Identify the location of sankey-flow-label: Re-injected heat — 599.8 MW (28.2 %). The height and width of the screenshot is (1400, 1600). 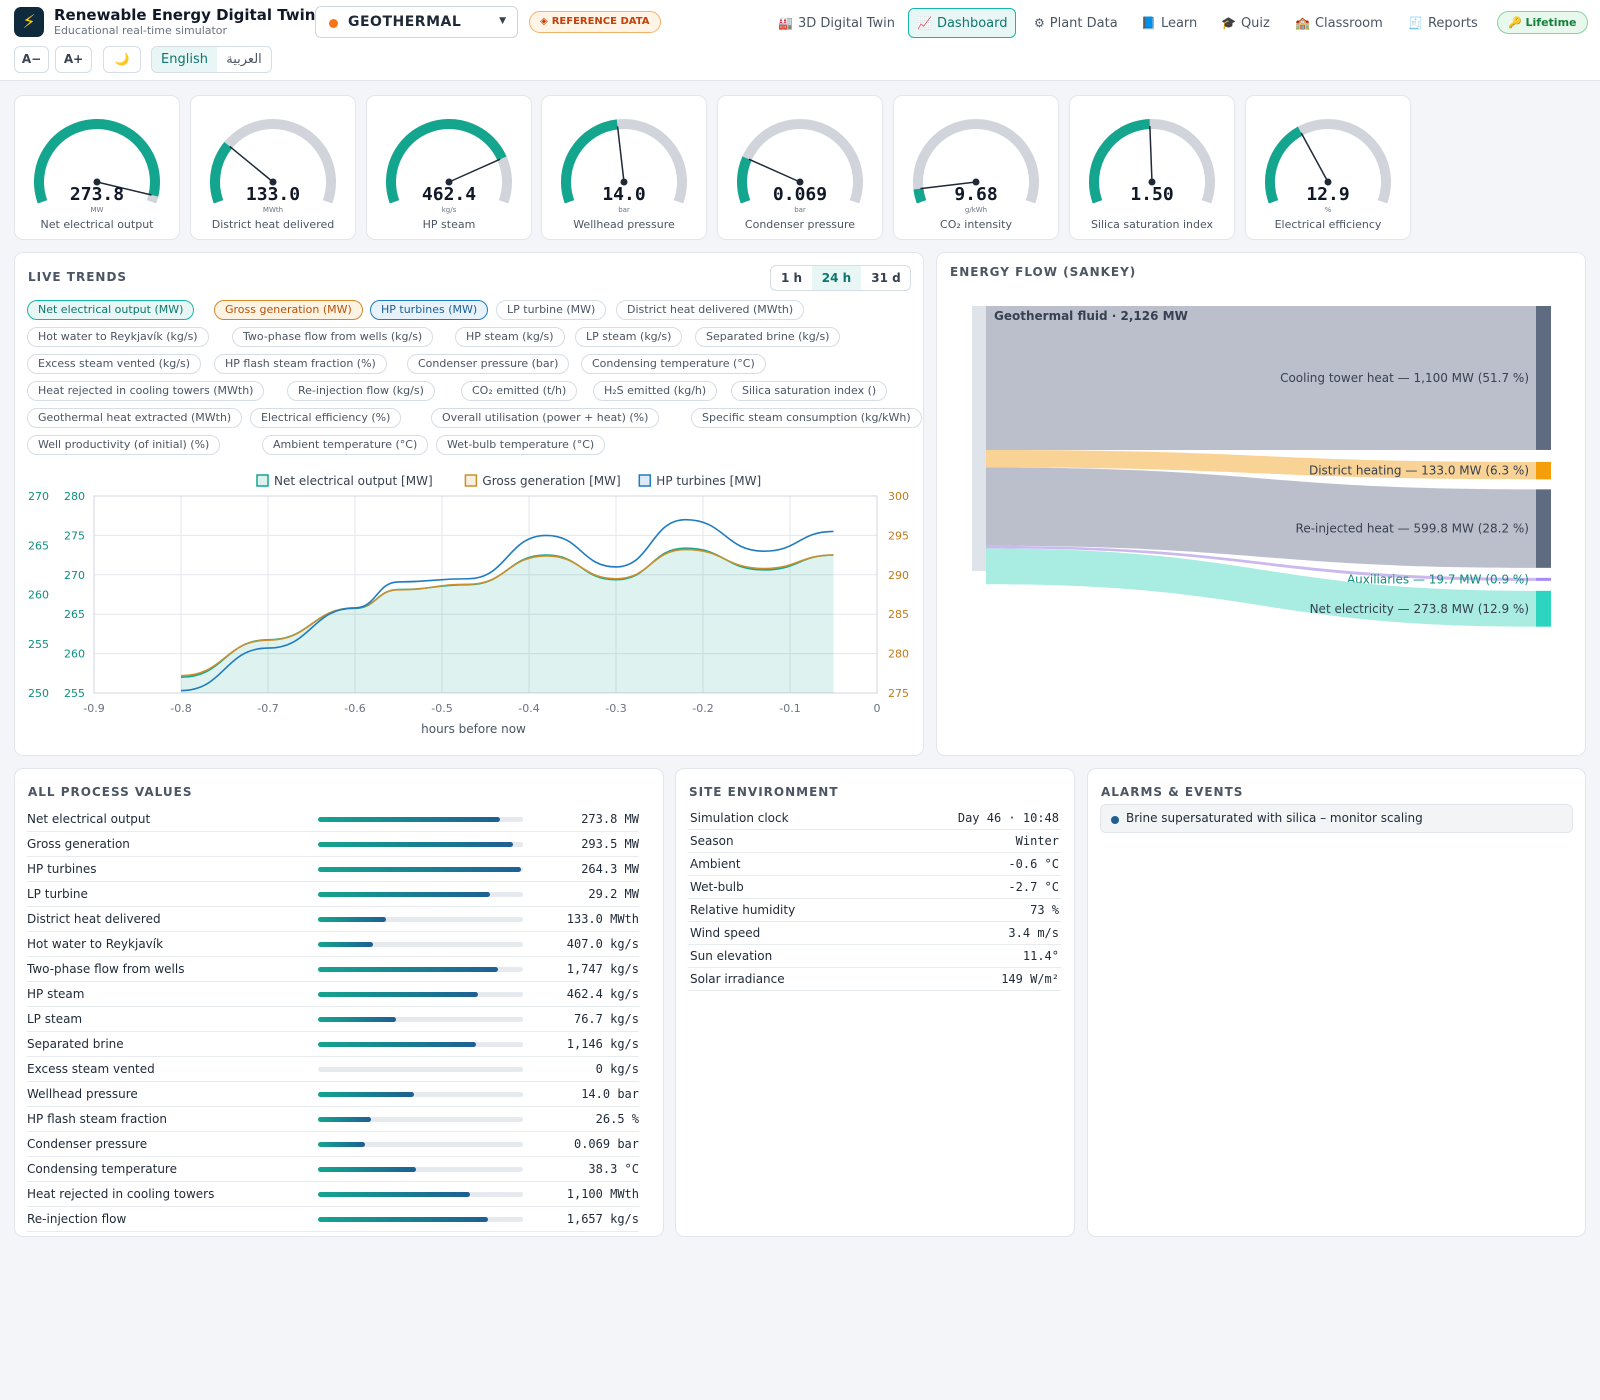
(1412, 529).